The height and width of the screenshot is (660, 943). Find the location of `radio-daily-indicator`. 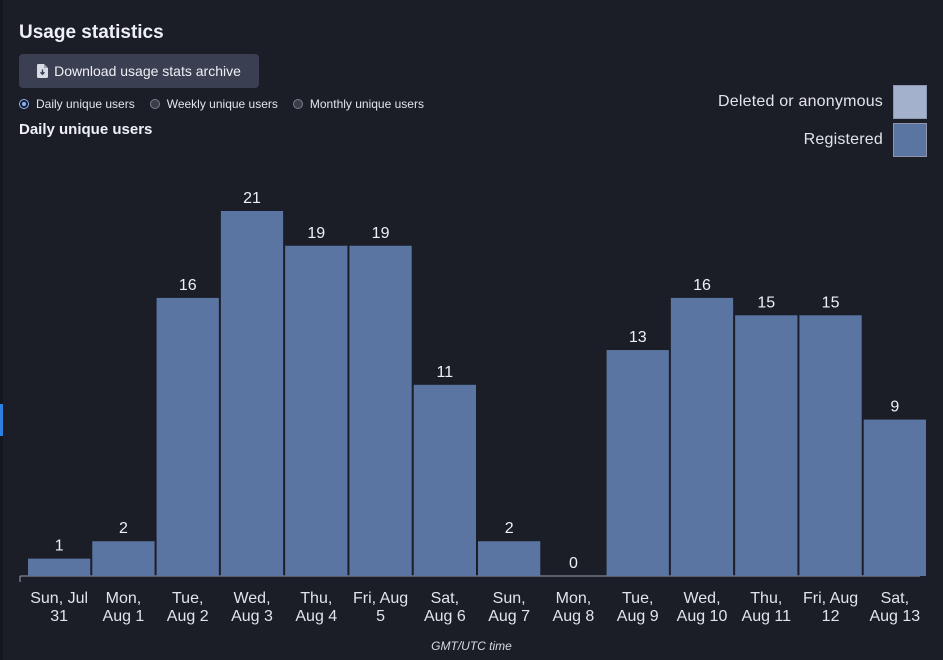

radio-daily-indicator is located at coordinates (24, 104).